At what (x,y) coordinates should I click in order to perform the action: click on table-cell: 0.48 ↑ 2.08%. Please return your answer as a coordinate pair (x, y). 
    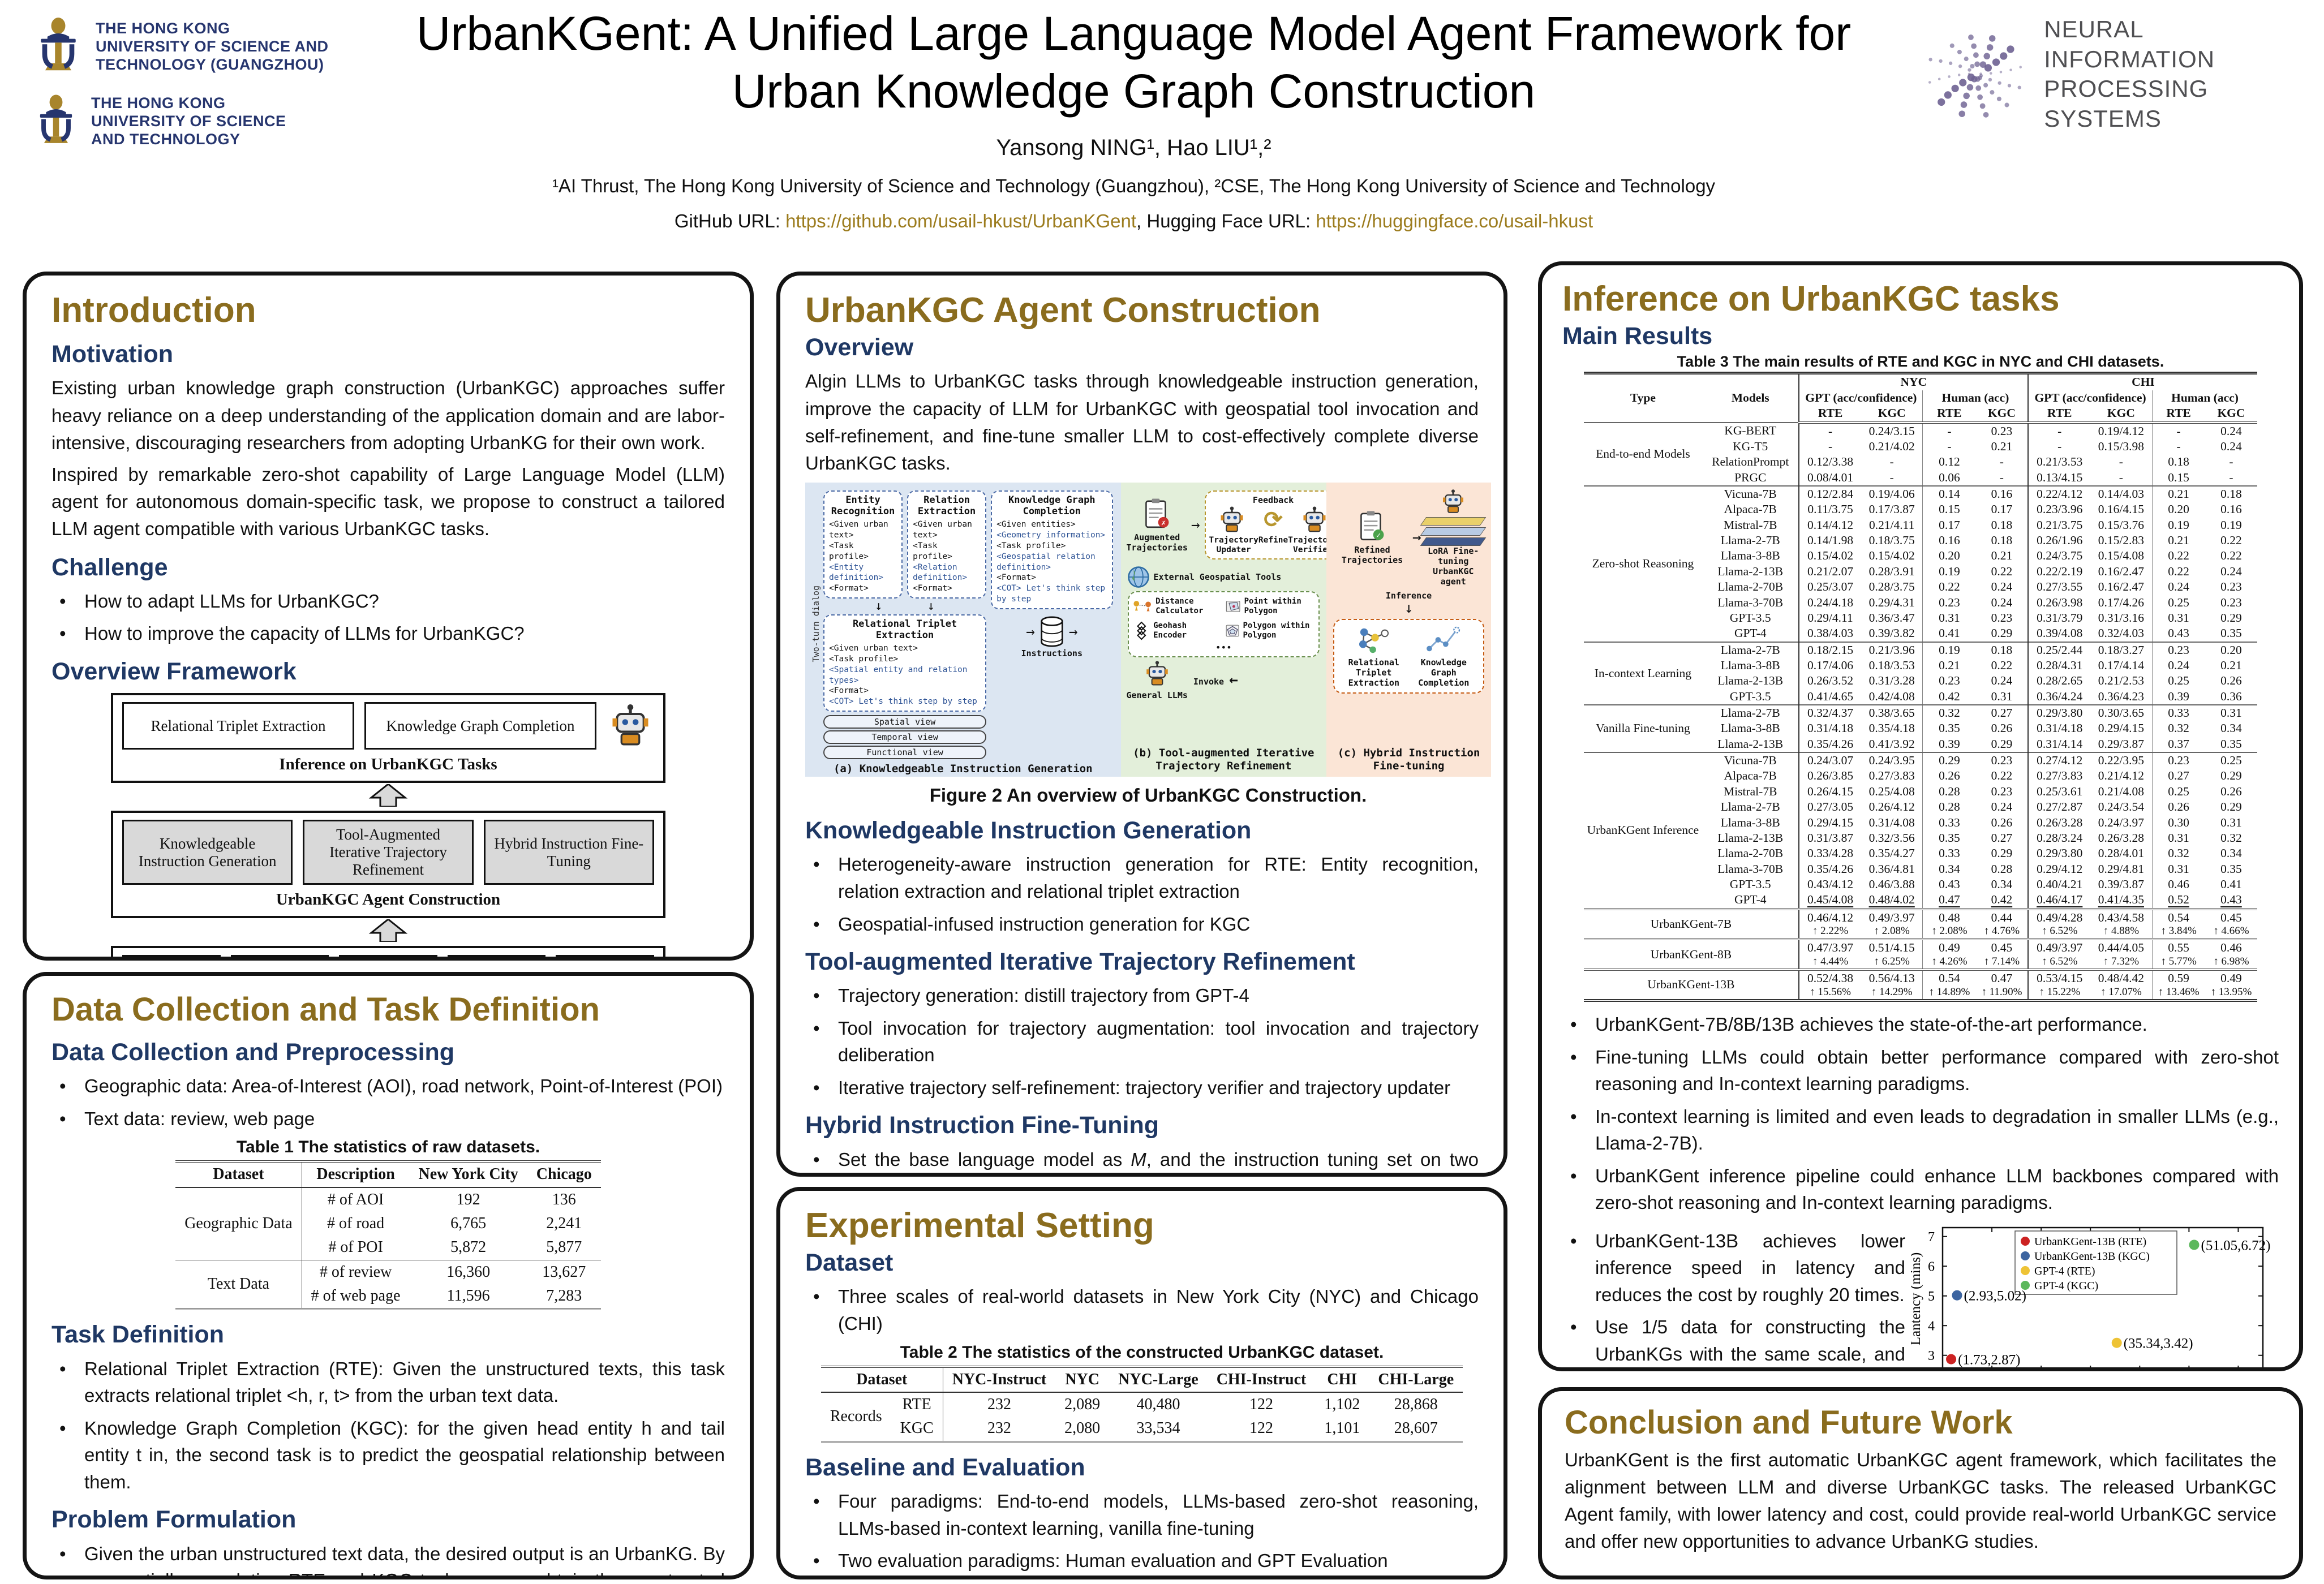
    Looking at the image, I should click on (1949, 923).